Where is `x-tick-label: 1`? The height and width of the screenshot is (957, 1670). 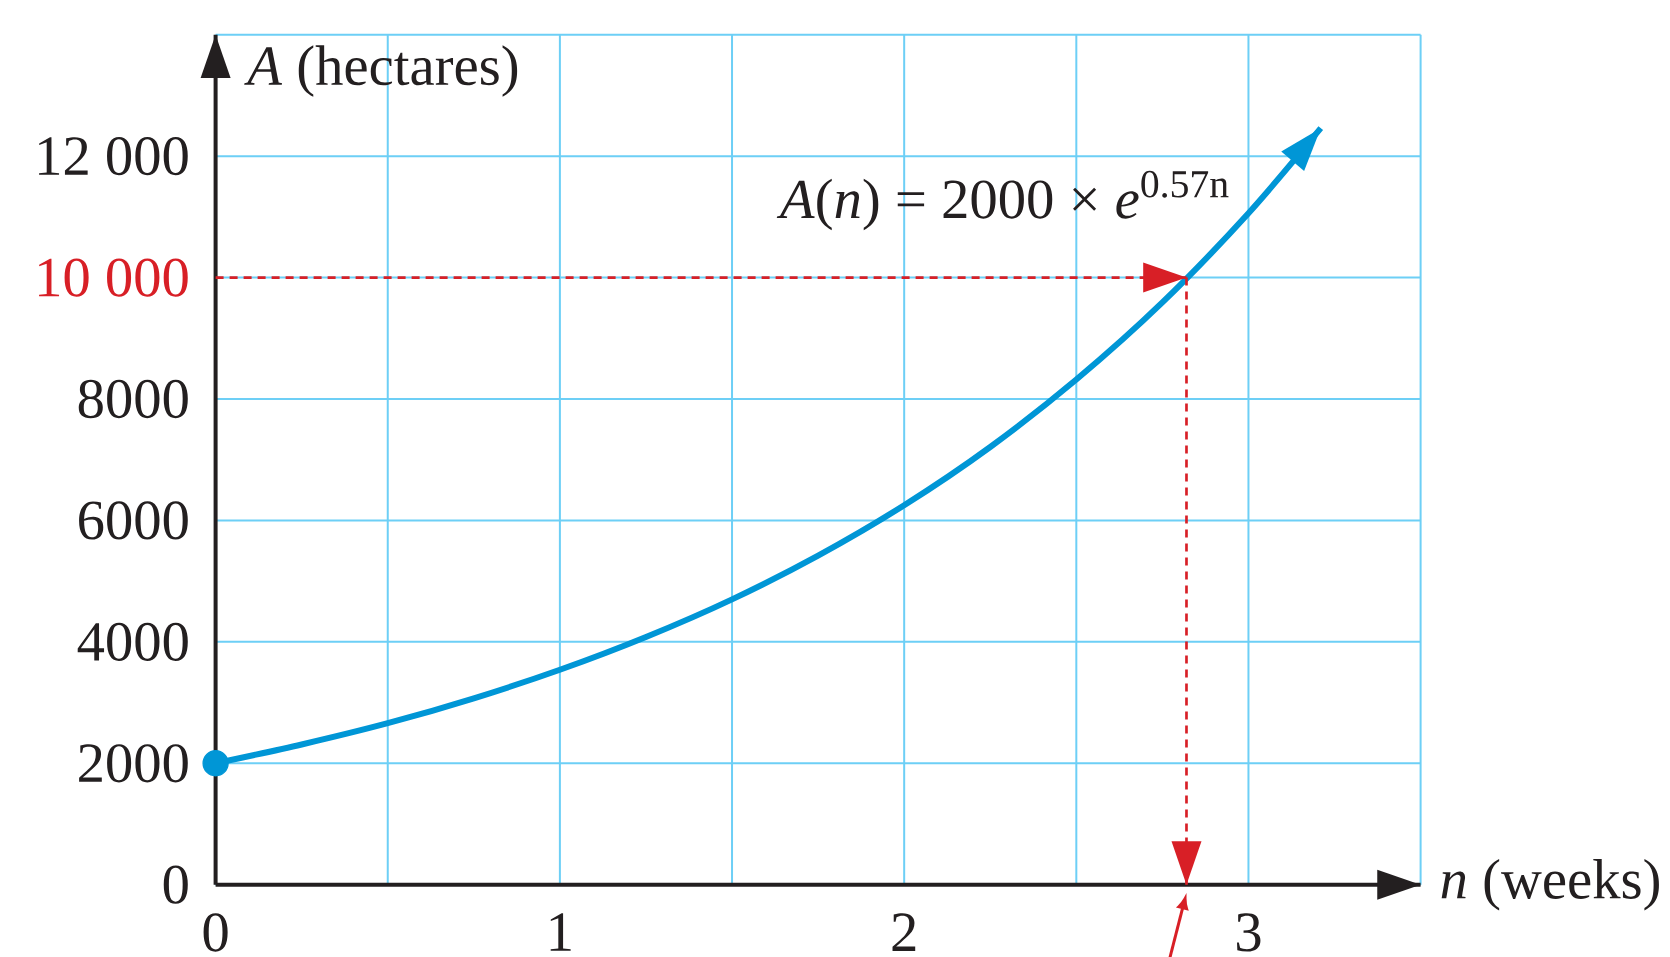 x-tick-label: 1 is located at coordinates (560, 932).